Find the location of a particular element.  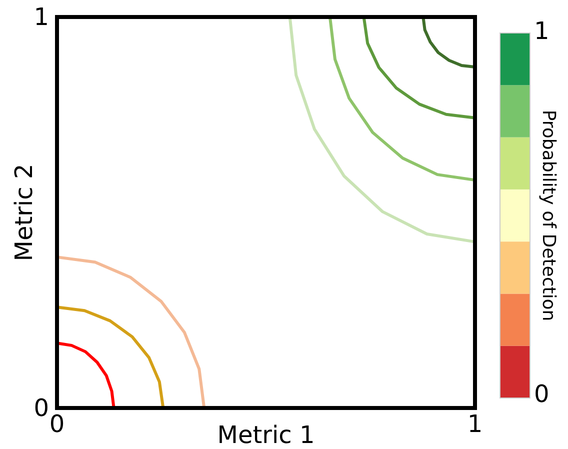

color-bar-label: 0 is located at coordinates (542, 394).